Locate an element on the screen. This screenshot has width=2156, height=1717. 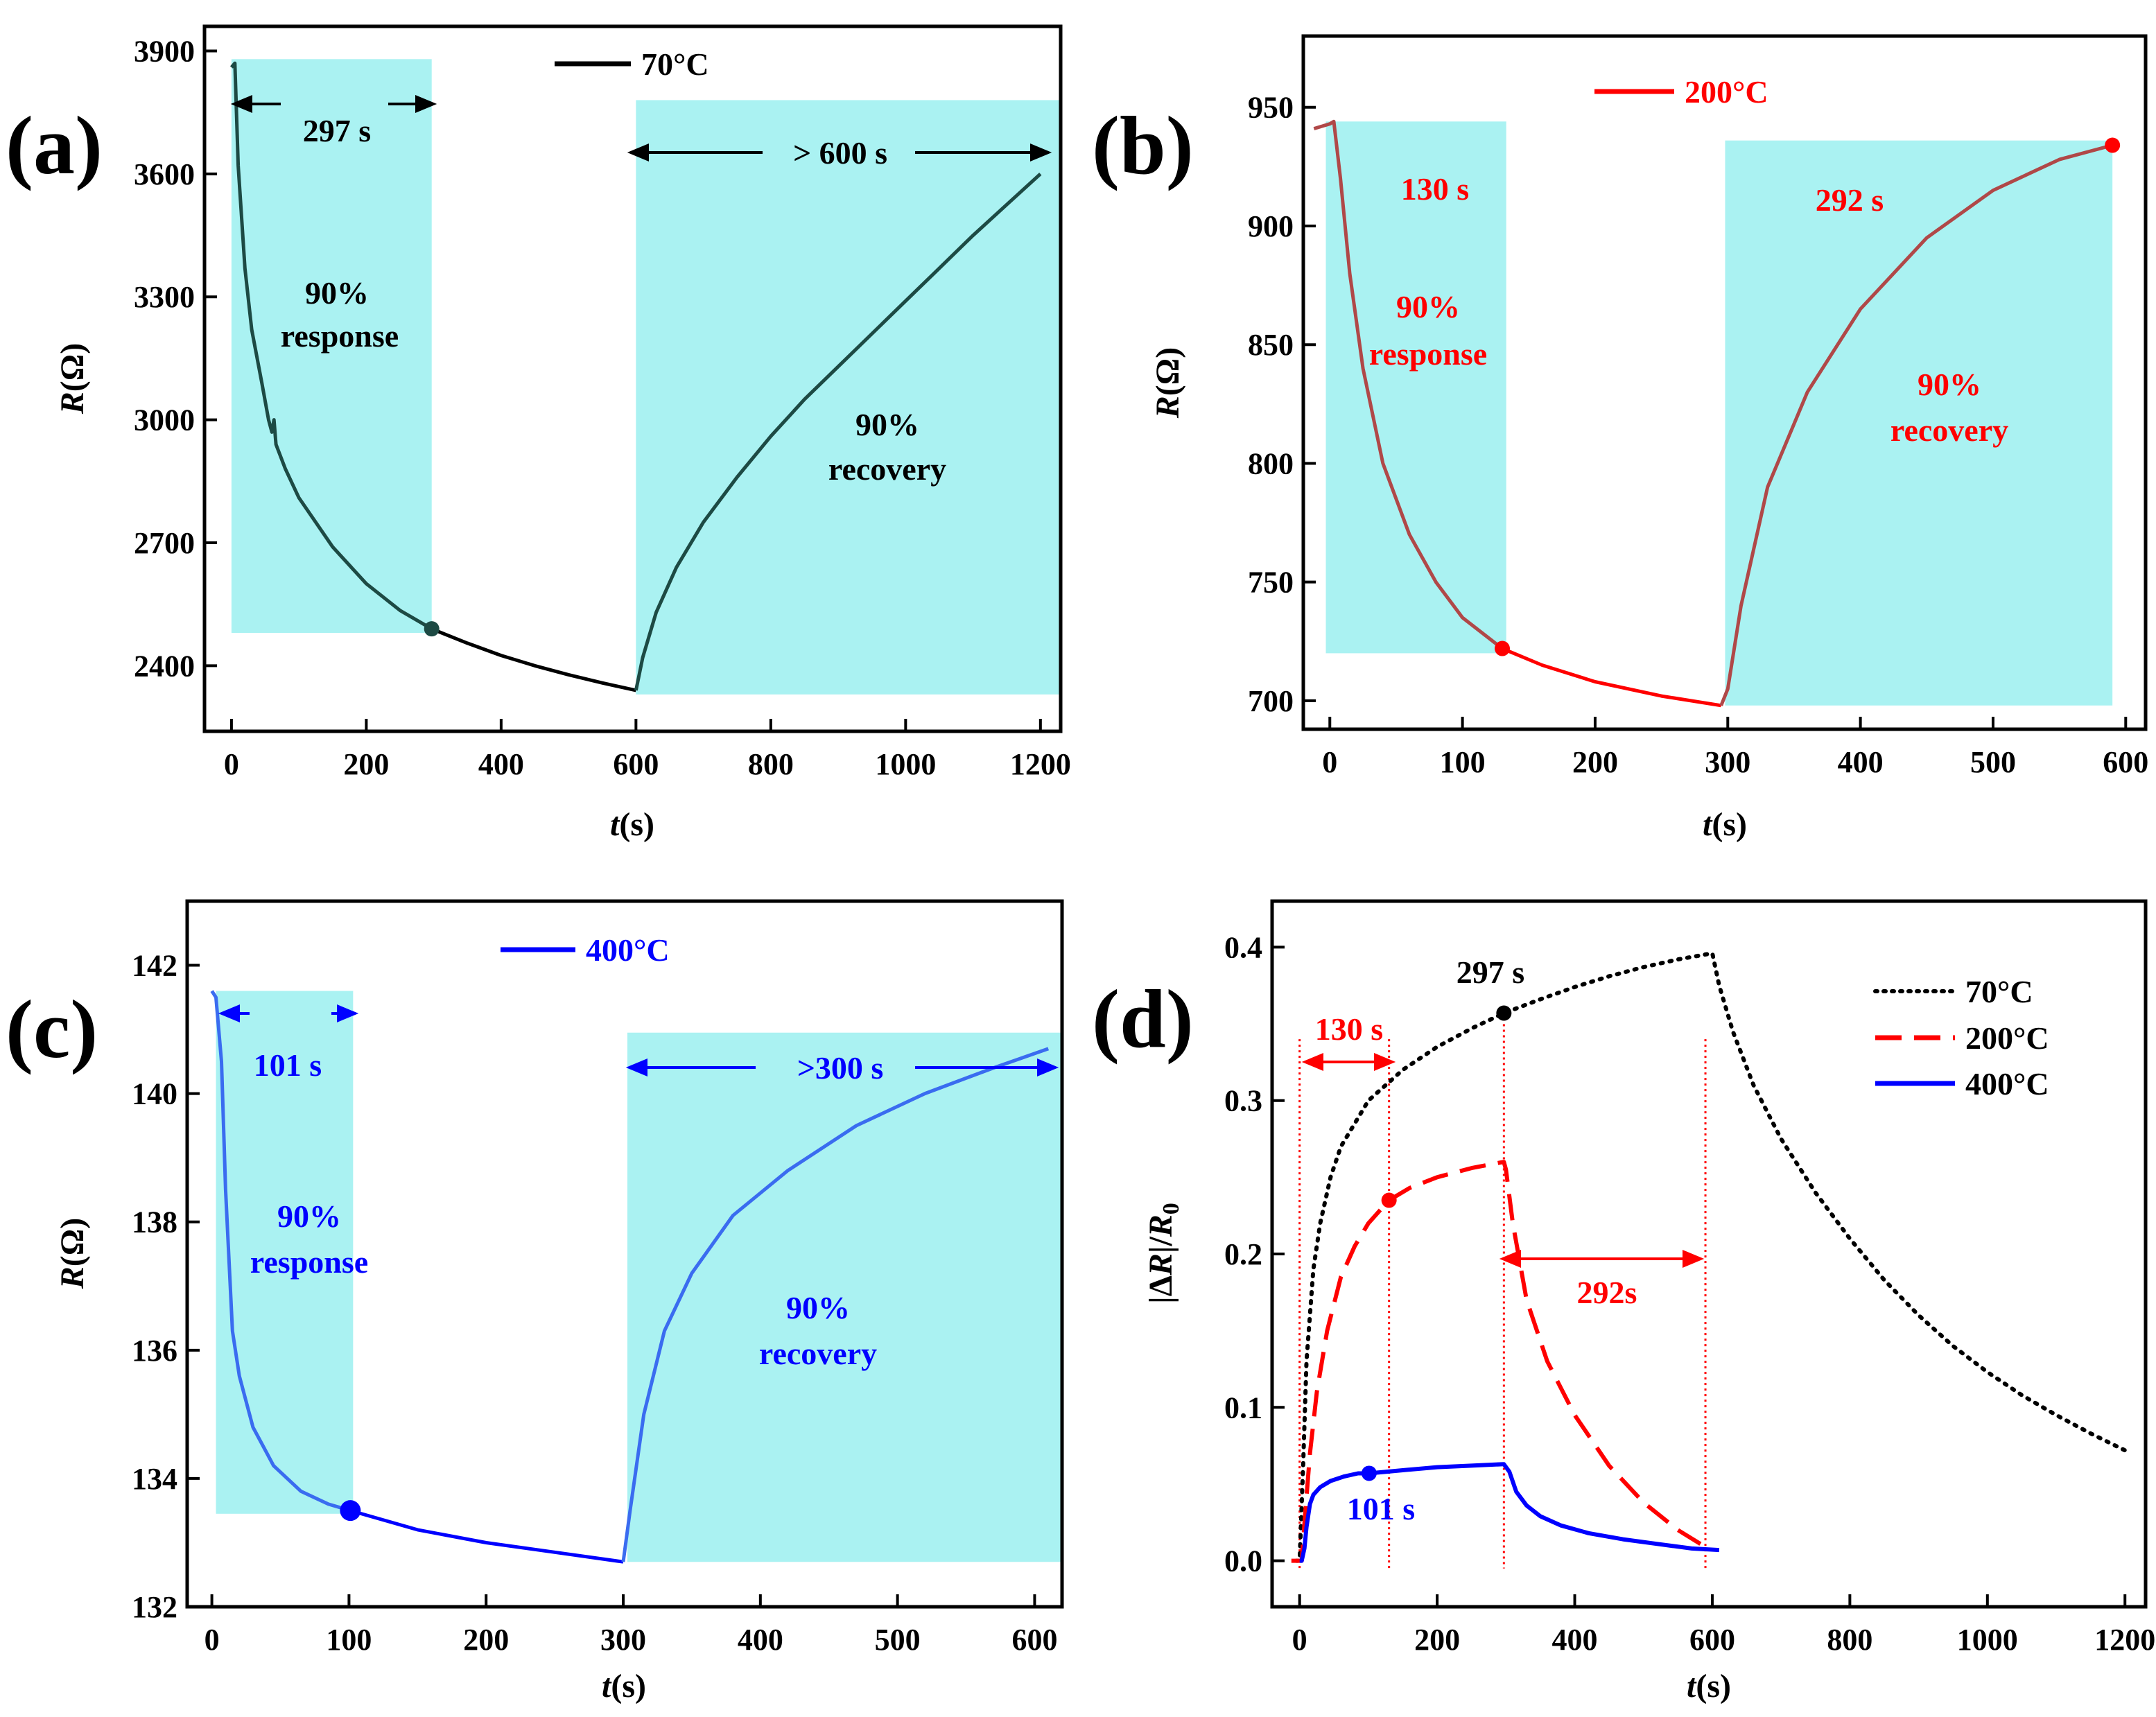
panel-b-ytick-label: 900 is located at coordinates (1271, 226).